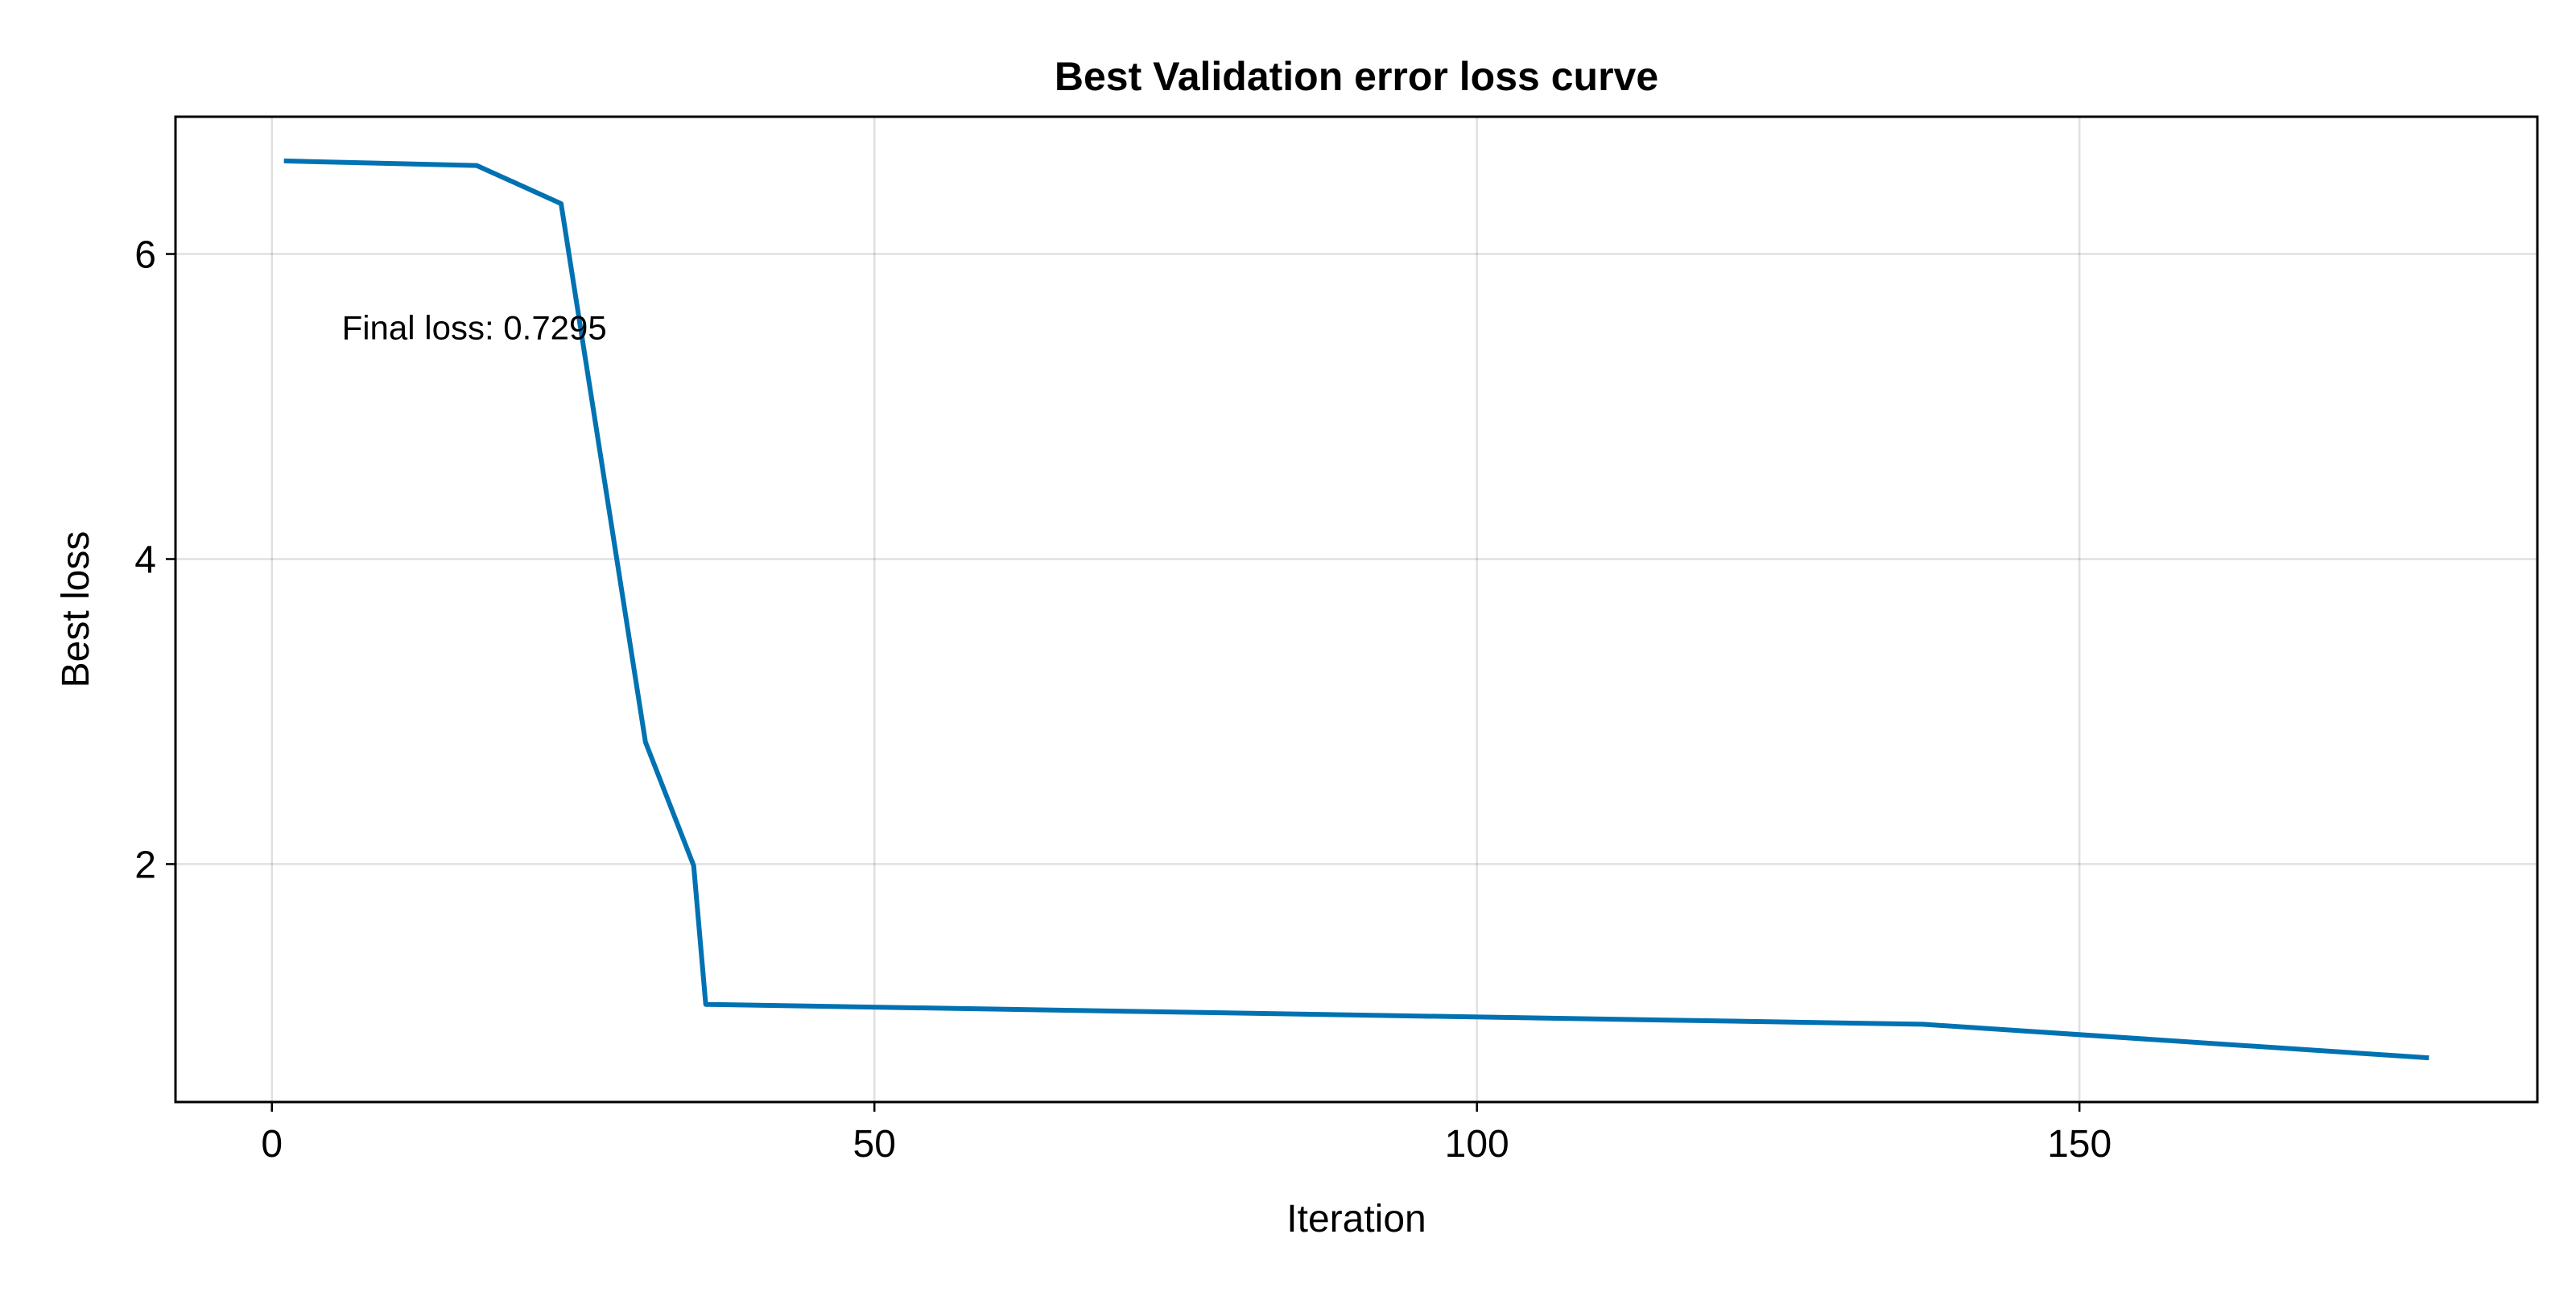 The width and height of the screenshot is (2576, 1292). What do you see at coordinates (272, 1144) in the screenshot?
I see `x-tick-label: 0` at bounding box center [272, 1144].